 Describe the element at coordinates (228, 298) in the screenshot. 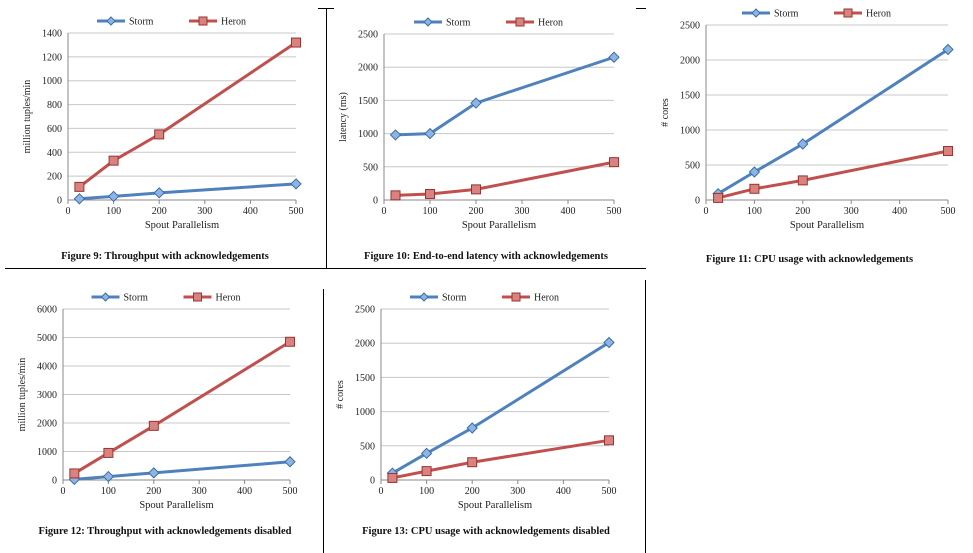

I see `legend-label-heron: Heron` at that location.